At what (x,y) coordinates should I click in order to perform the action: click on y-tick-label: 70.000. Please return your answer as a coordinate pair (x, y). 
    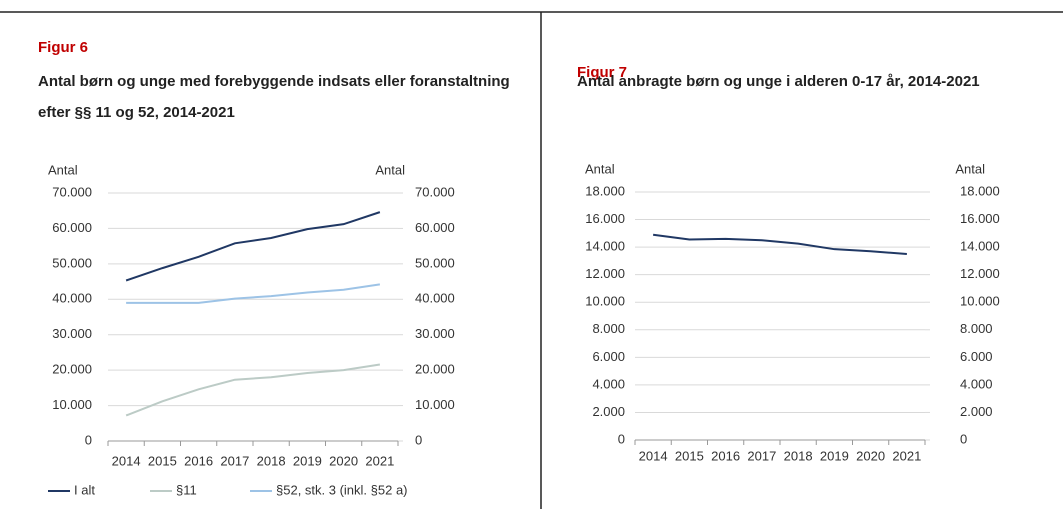
    Looking at the image, I should click on (72, 191).